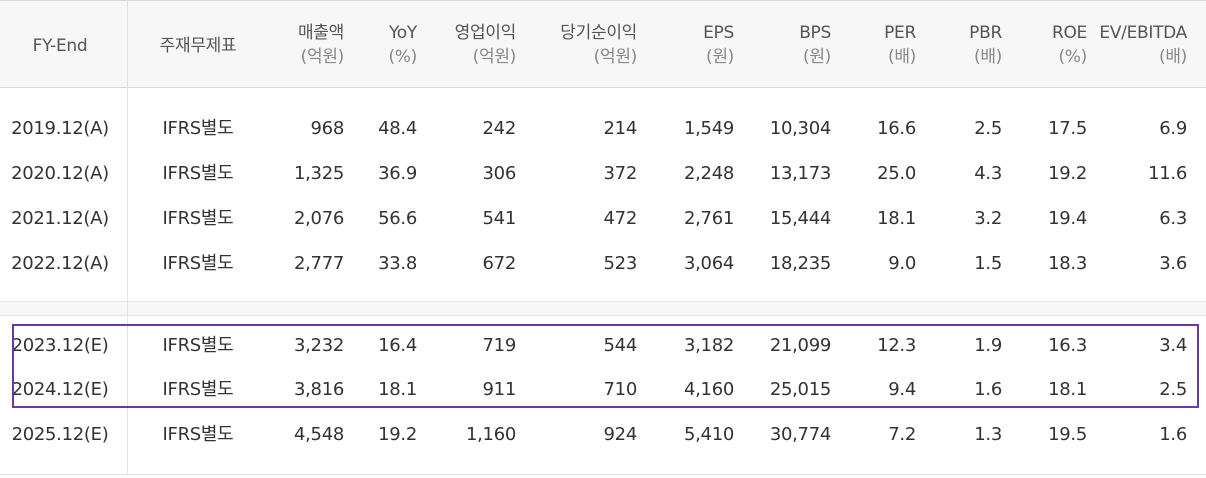 This screenshot has height=478, width=1206. I want to click on column-header: EV/EBITDA (배), so click(1122, 45).